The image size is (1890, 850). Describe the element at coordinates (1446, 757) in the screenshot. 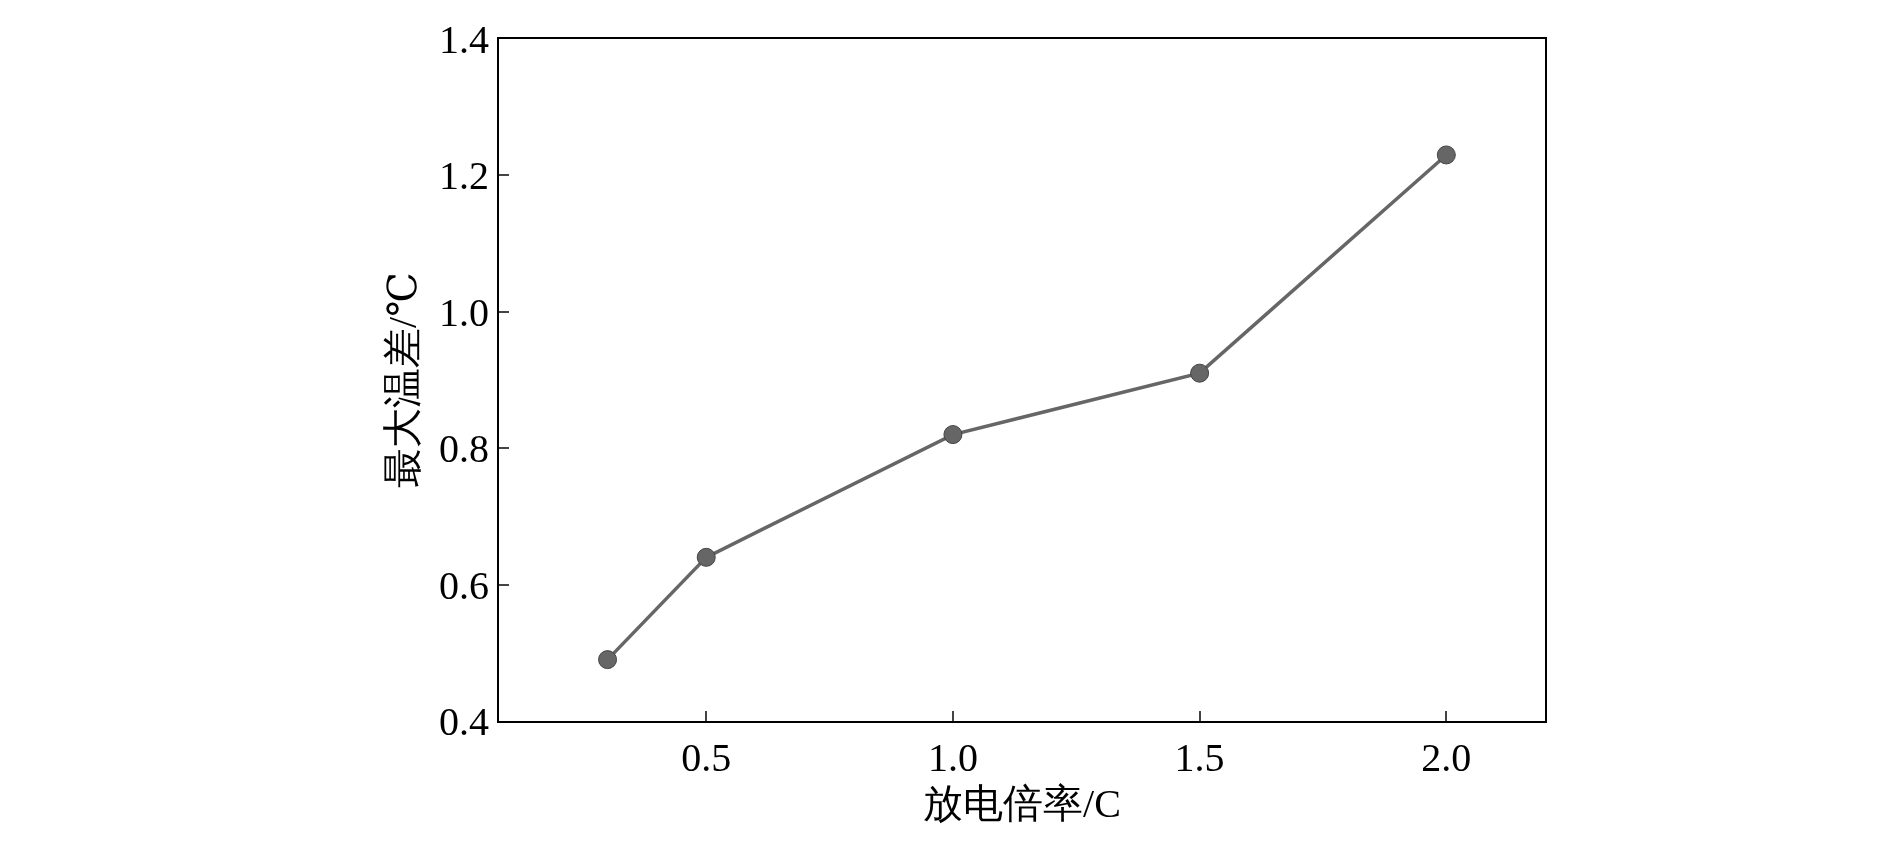

I see `x-tick-label: 2.0` at that location.